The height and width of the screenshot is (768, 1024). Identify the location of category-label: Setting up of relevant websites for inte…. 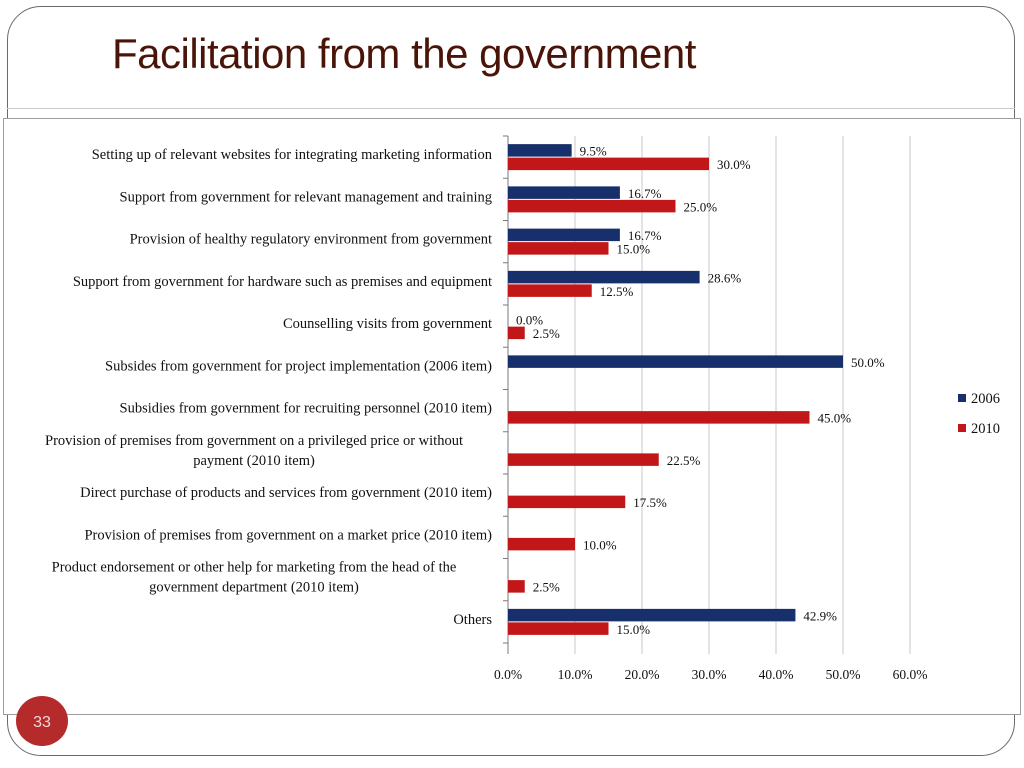
(292, 155).